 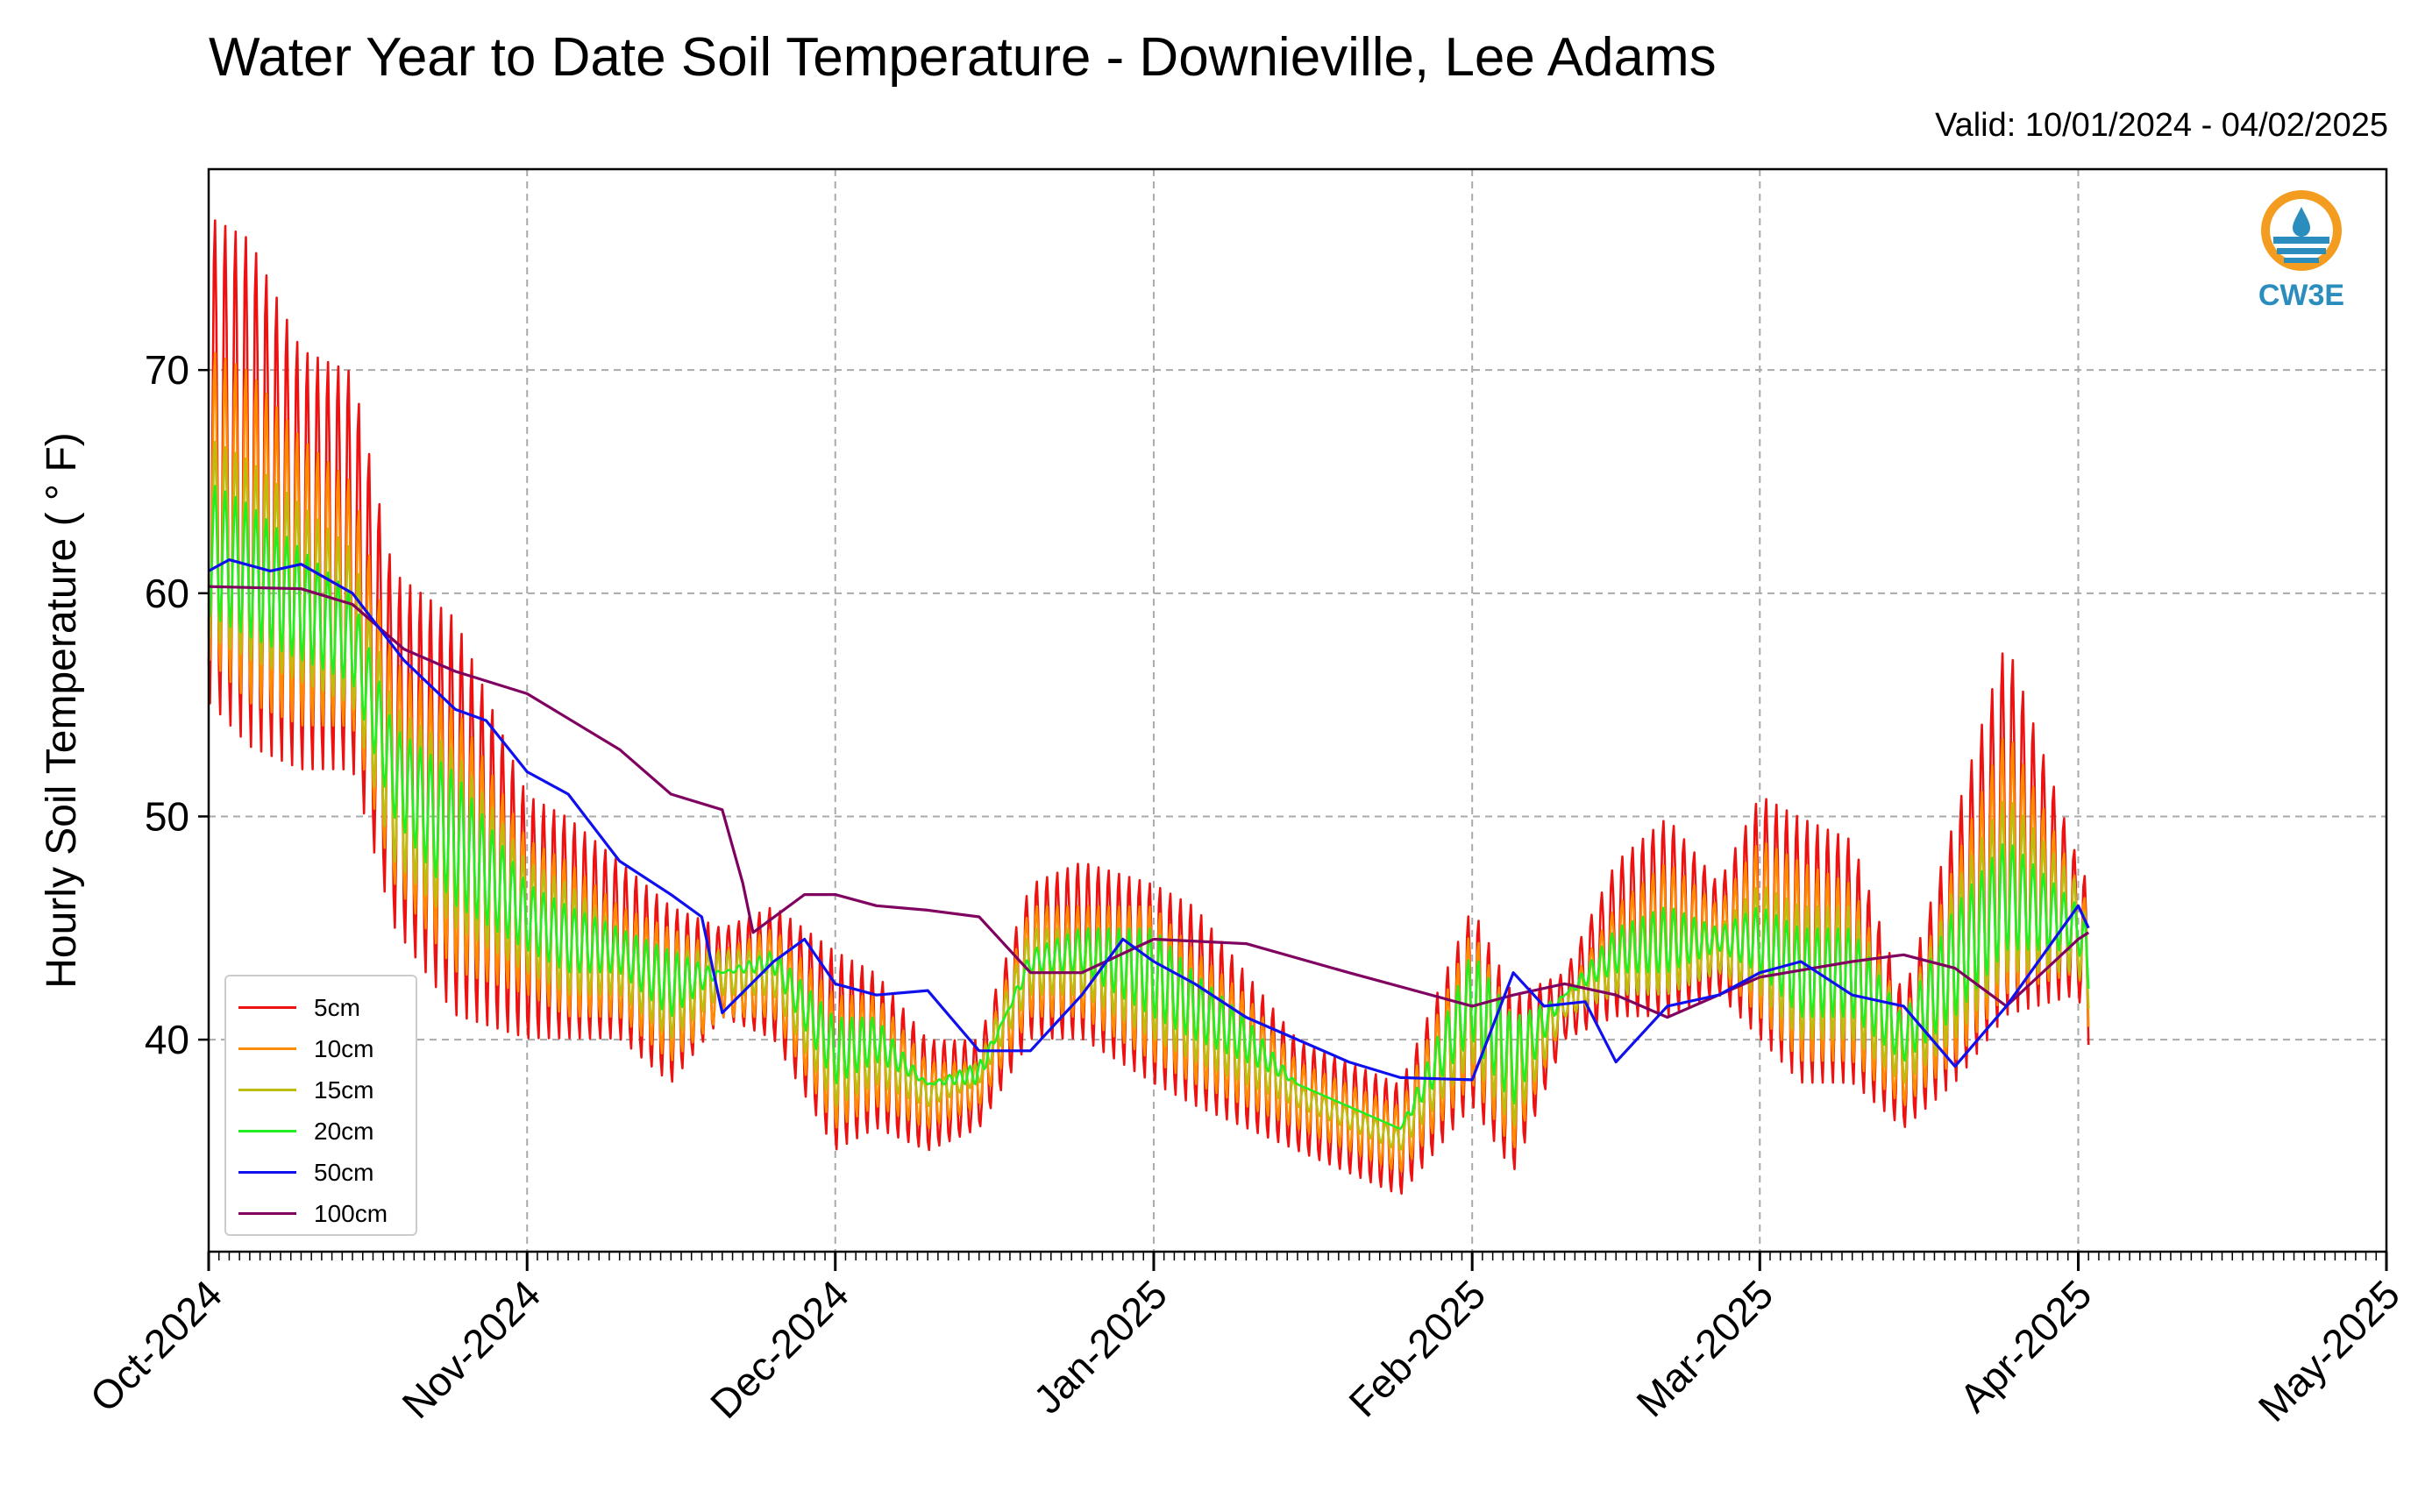 I want to click on x-tick-label: May-2025, so click(x=2329, y=1350).